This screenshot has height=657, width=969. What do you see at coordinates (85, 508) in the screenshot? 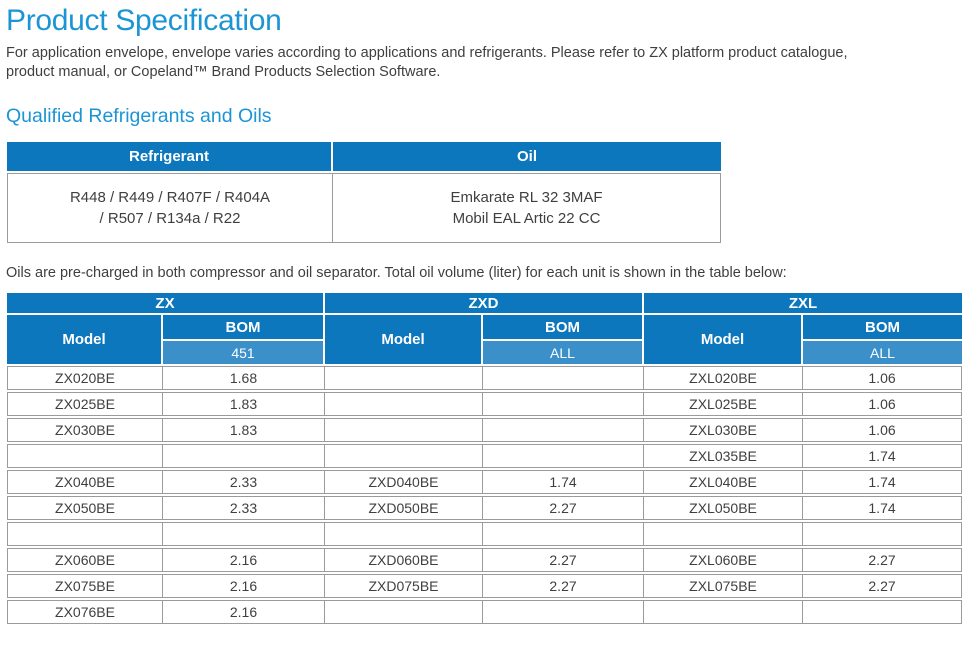
I see `model-cell: ZX050BE` at bounding box center [85, 508].